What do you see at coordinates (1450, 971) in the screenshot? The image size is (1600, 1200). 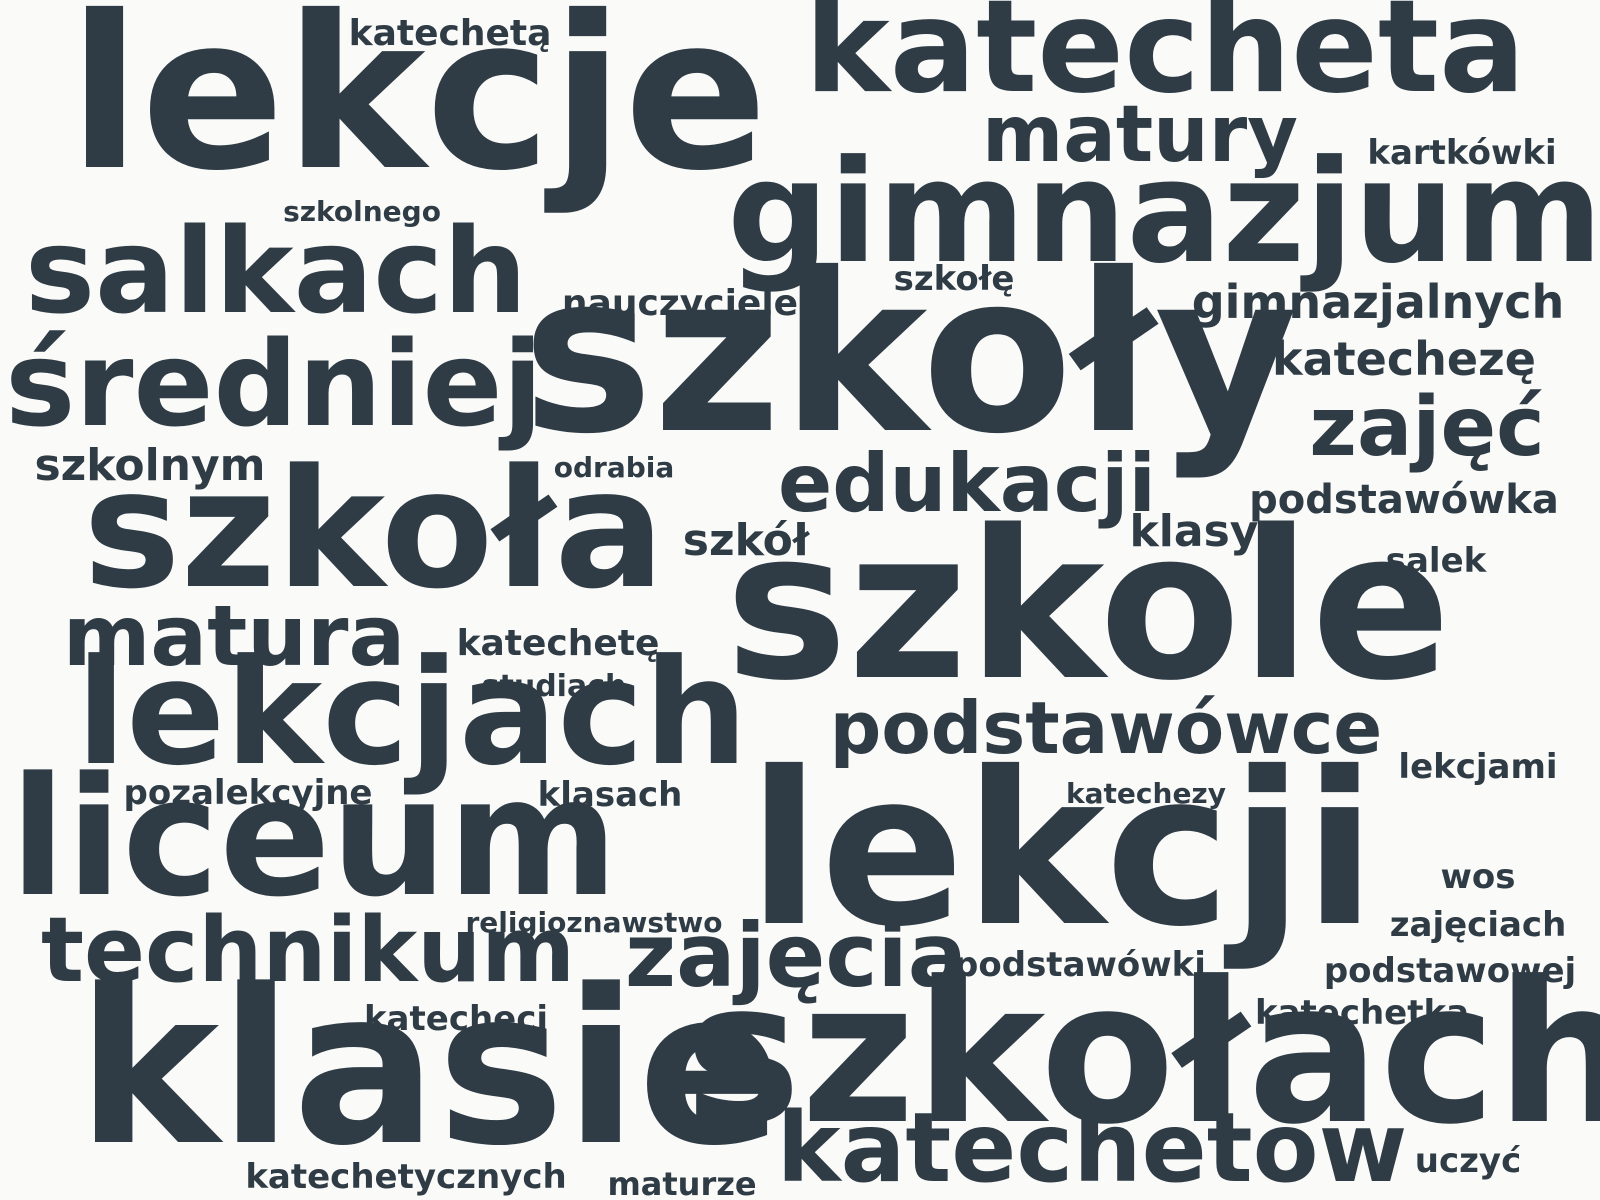 I see `word-podstawowej: podstawowej` at bounding box center [1450, 971].